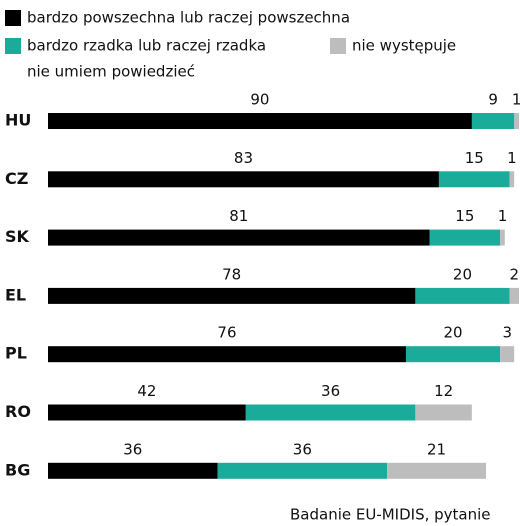 The width and height of the screenshot is (520, 526). What do you see at coordinates (443, 391) in the screenshot?
I see `value-label: 12` at bounding box center [443, 391].